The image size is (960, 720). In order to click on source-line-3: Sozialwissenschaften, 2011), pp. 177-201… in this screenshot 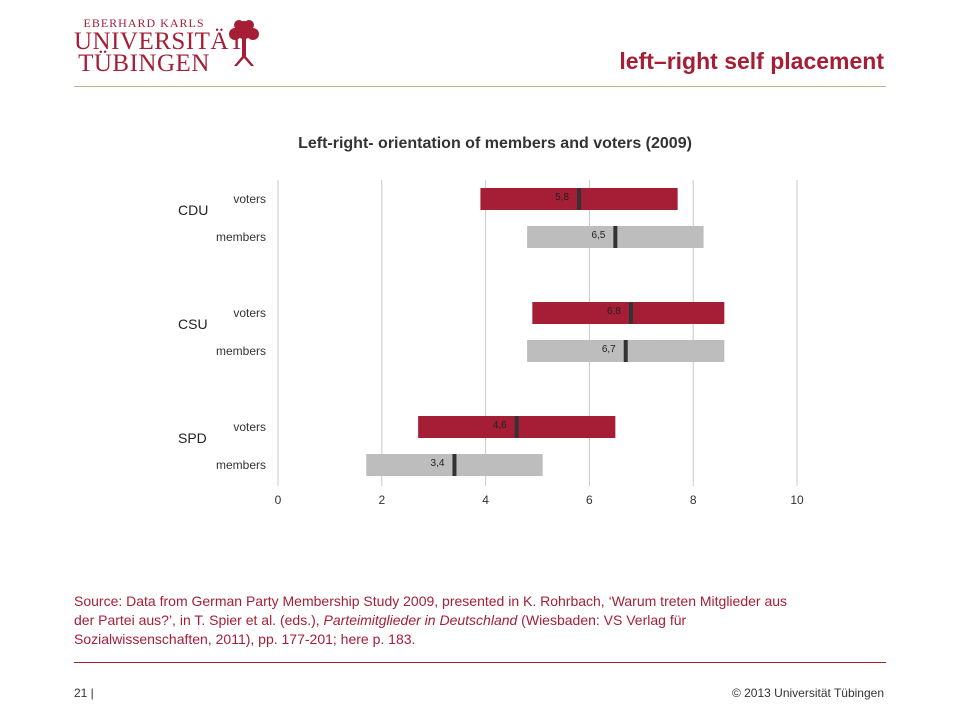, I will do `click(245, 639)`.